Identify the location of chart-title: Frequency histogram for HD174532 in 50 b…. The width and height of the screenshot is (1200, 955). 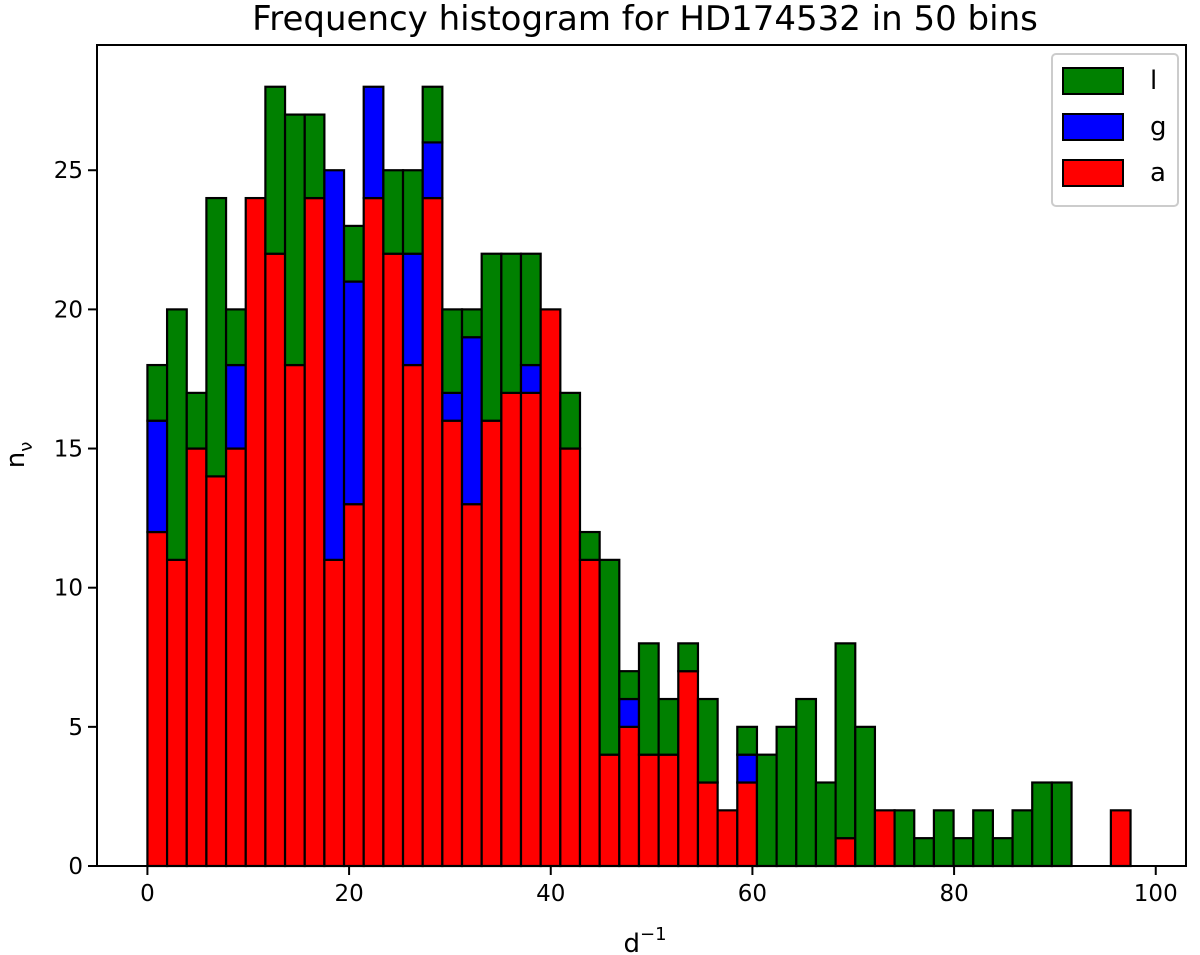
(645, 19).